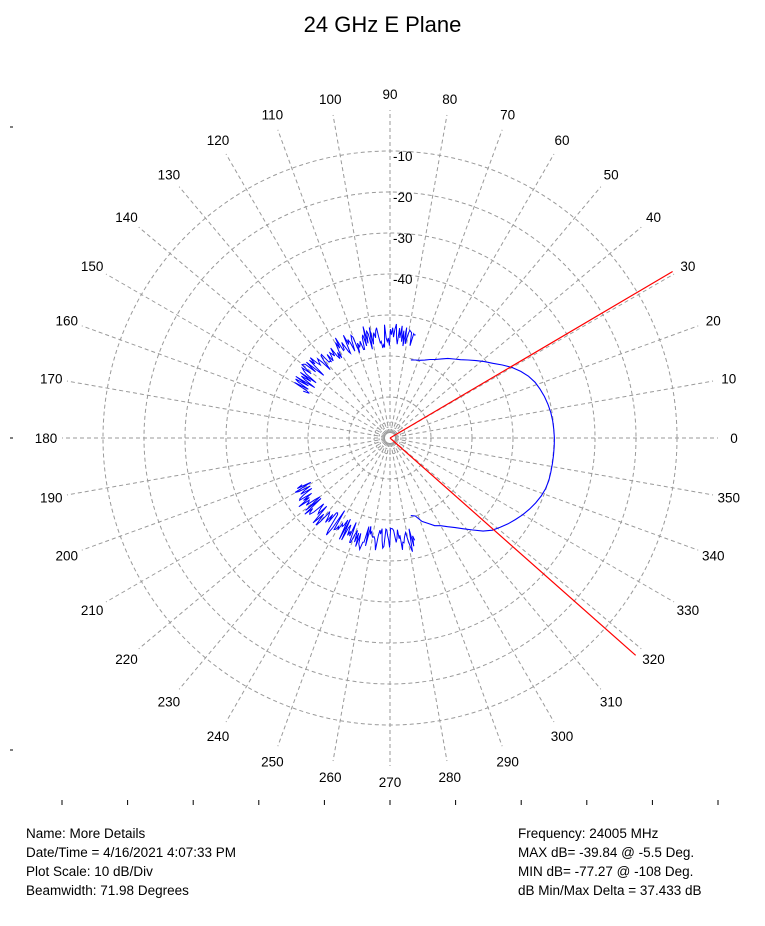 The width and height of the screenshot is (765, 926). What do you see at coordinates (403, 279) in the screenshot?
I see `db-tick-label: -40` at bounding box center [403, 279].